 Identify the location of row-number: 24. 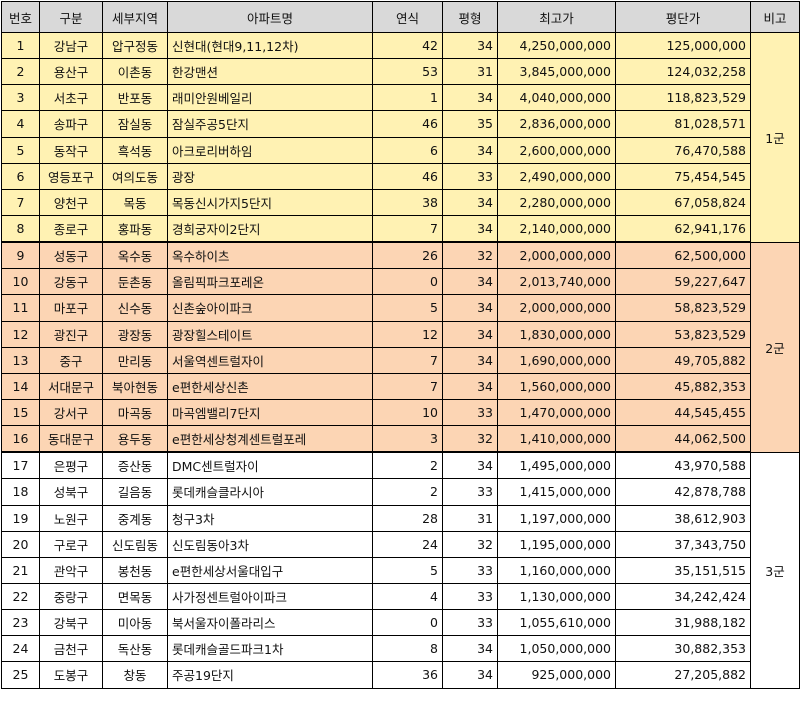
(20, 649).